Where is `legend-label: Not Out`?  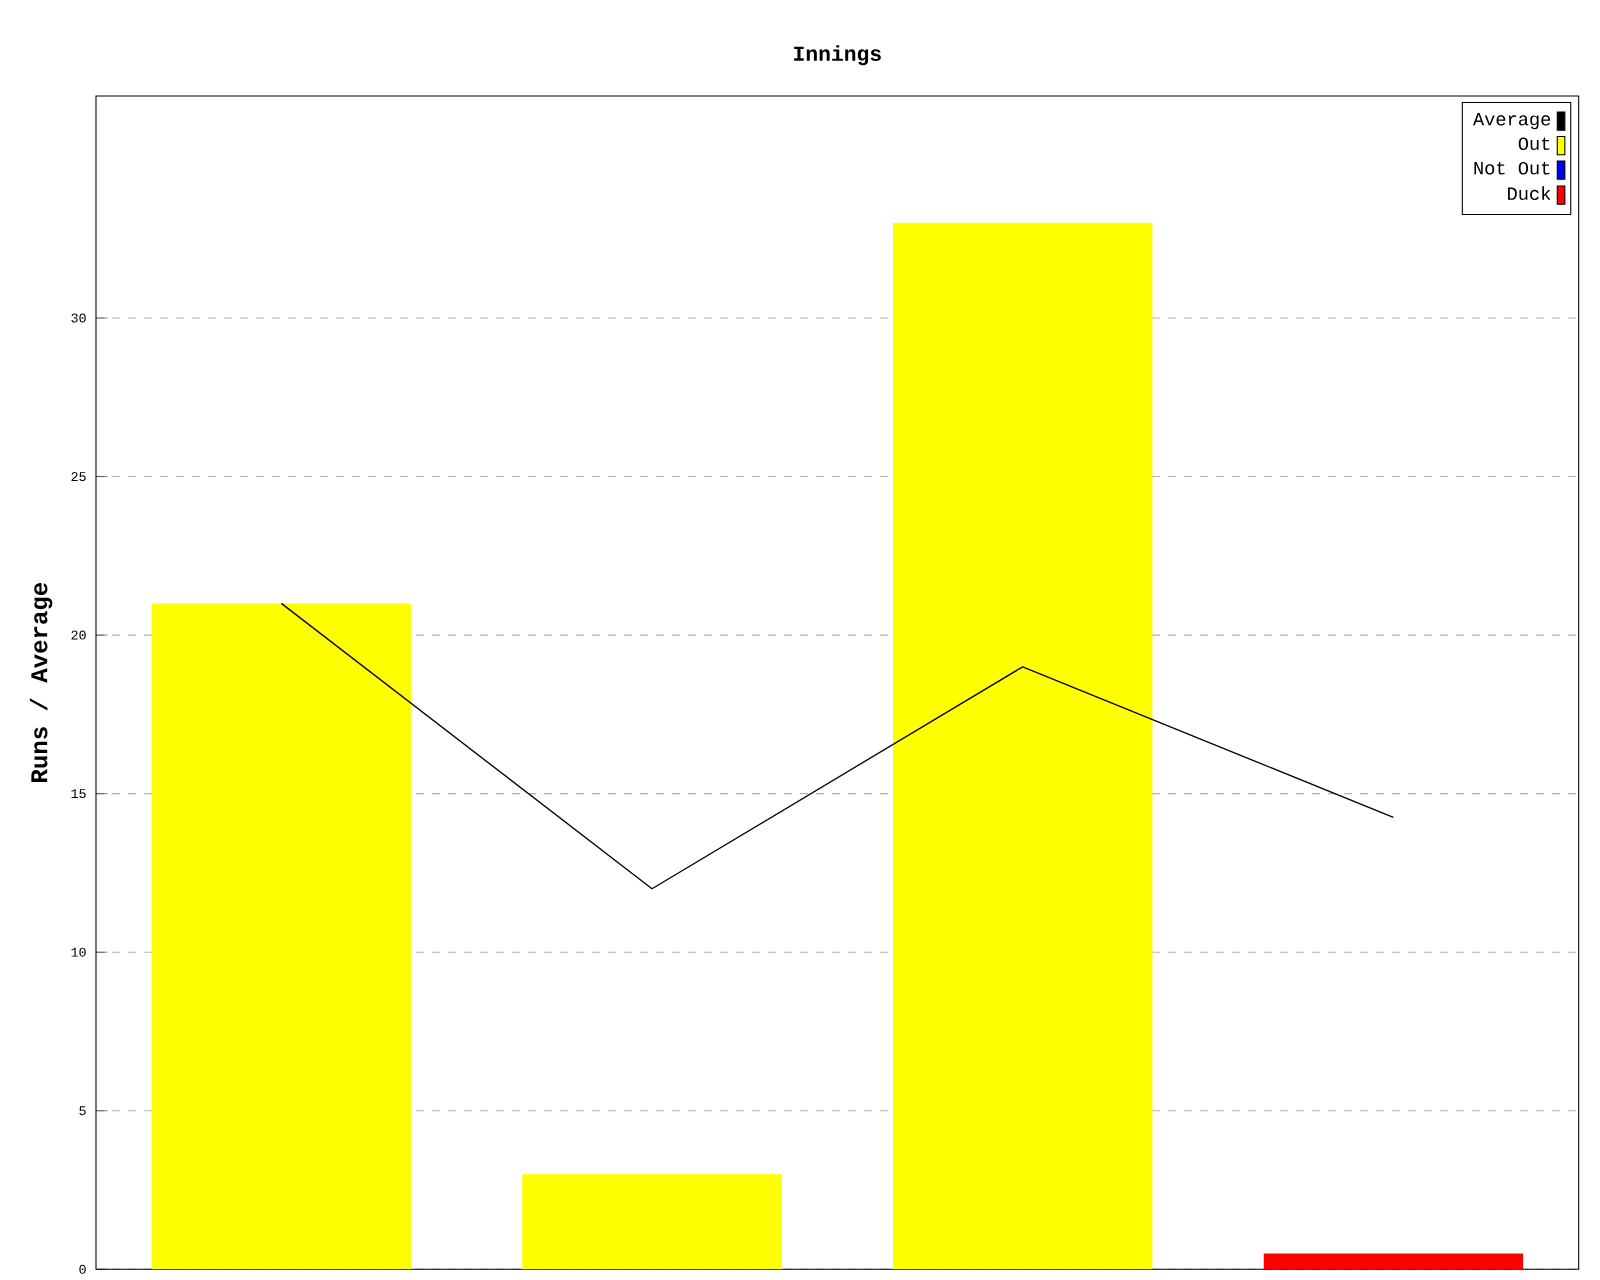
legend-label: Not Out is located at coordinates (1512, 168).